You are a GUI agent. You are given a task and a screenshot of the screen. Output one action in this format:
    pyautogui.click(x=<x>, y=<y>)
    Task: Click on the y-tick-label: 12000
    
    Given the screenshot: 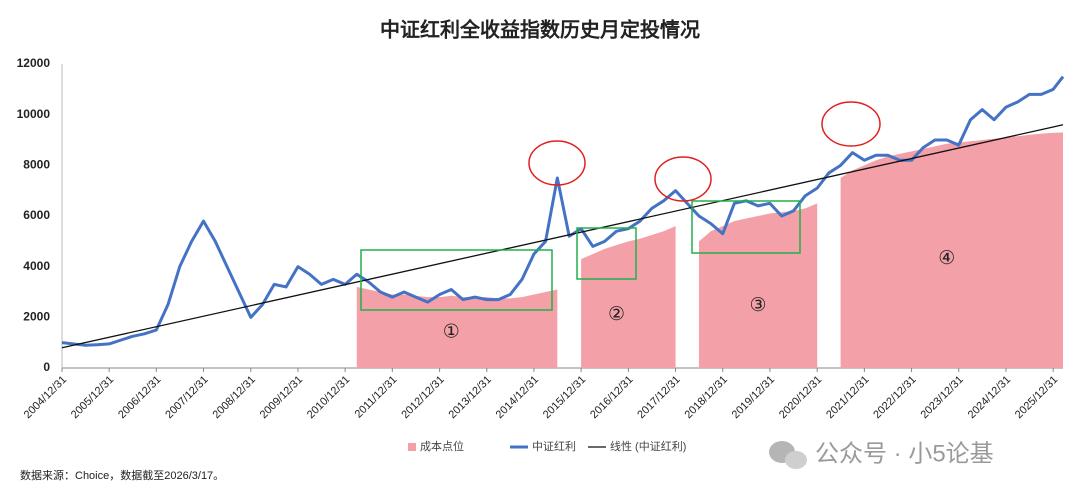 What is the action you would take?
    pyautogui.click(x=34, y=63)
    